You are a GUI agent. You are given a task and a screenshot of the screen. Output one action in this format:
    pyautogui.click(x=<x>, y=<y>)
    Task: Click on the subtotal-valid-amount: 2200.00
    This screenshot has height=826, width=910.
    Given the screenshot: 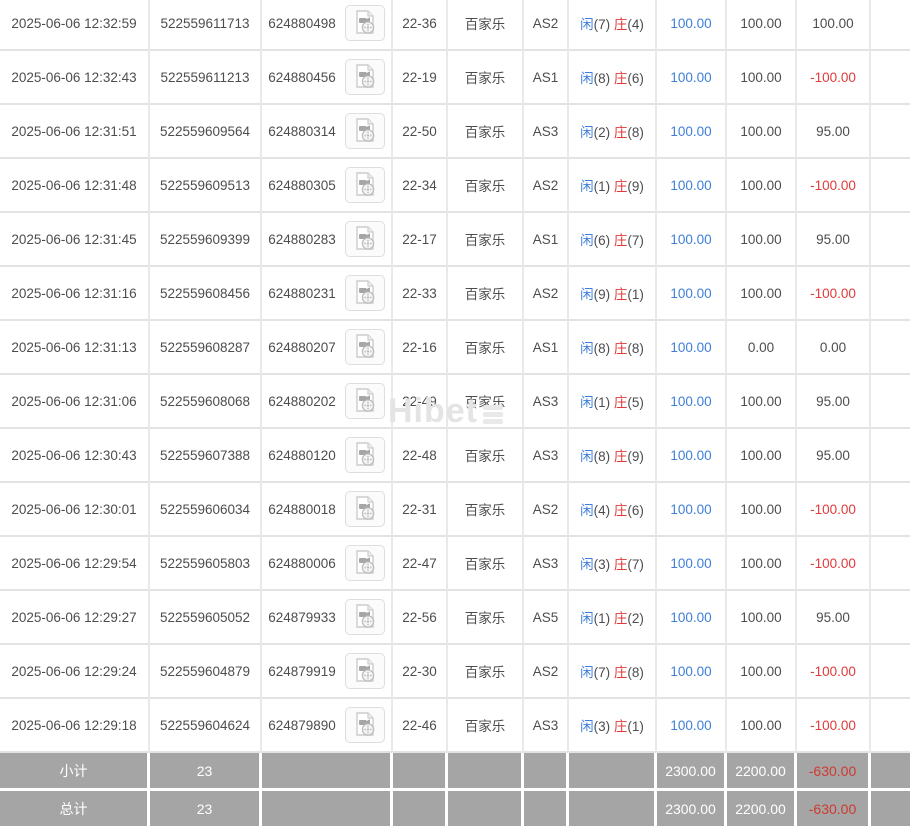 What is the action you would take?
    pyautogui.click(x=762, y=772)
    